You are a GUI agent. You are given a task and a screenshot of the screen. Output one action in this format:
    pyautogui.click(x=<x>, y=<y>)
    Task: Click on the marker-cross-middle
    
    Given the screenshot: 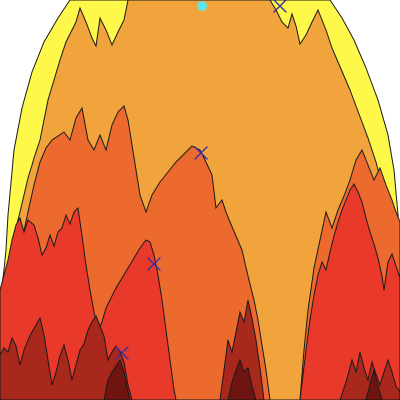 What is the action you would take?
    pyautogui.click(x=154, y=264)
    